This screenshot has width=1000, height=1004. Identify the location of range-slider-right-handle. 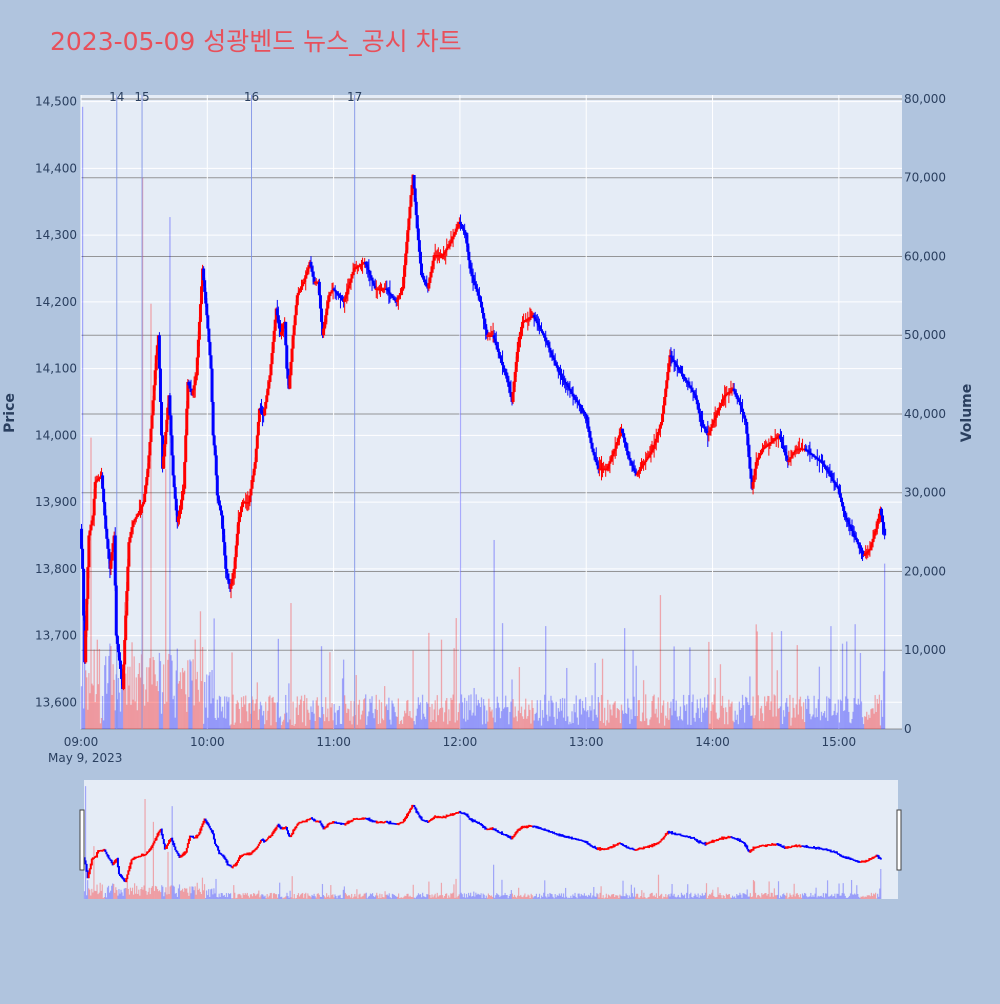
(899, 840).